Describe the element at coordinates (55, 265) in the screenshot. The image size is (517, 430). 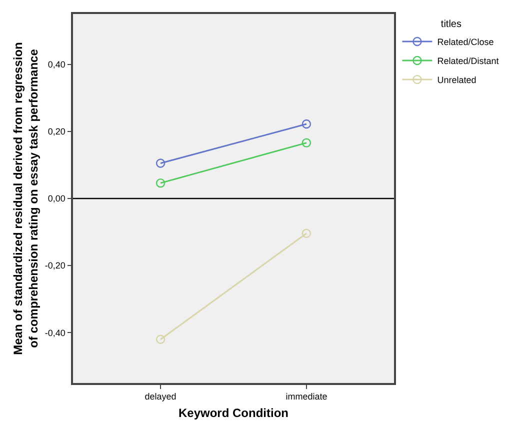
I see `y-tick-label: -0,20` at that location.